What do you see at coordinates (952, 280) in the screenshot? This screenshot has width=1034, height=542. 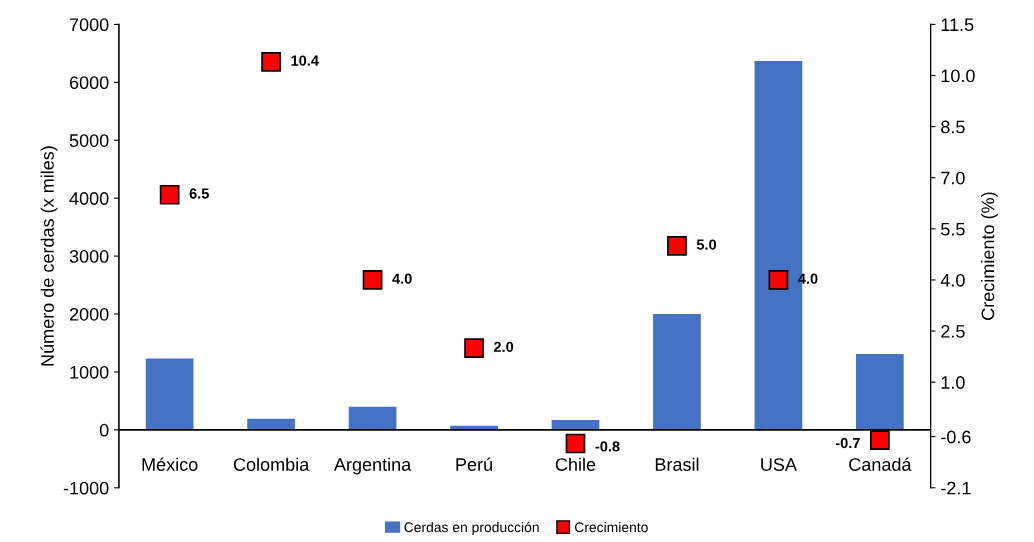 I see `y2-tick-label: 4.0` at bounding box center [952, 280].